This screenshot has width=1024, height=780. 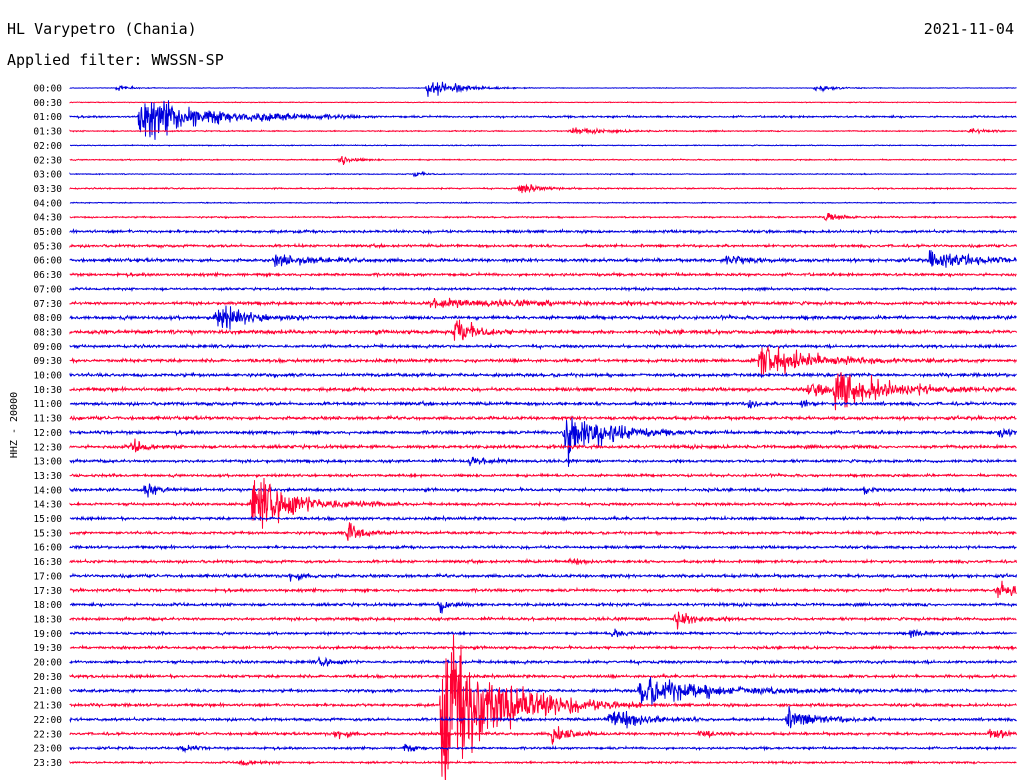 I want to click on row-time-label: 06:00, so click(x=47, y=261).